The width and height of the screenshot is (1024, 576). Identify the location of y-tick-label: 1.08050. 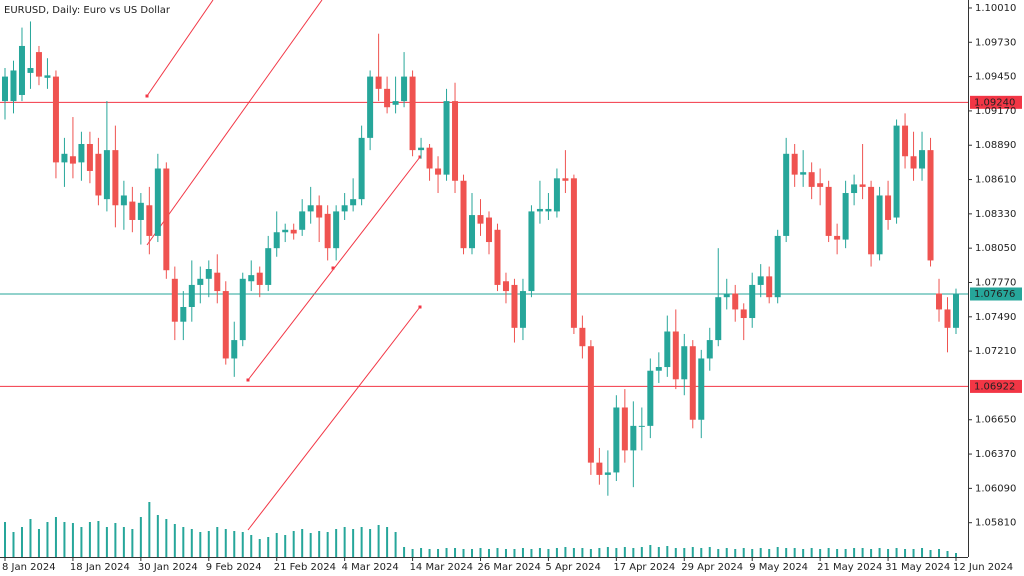
(995, 248).